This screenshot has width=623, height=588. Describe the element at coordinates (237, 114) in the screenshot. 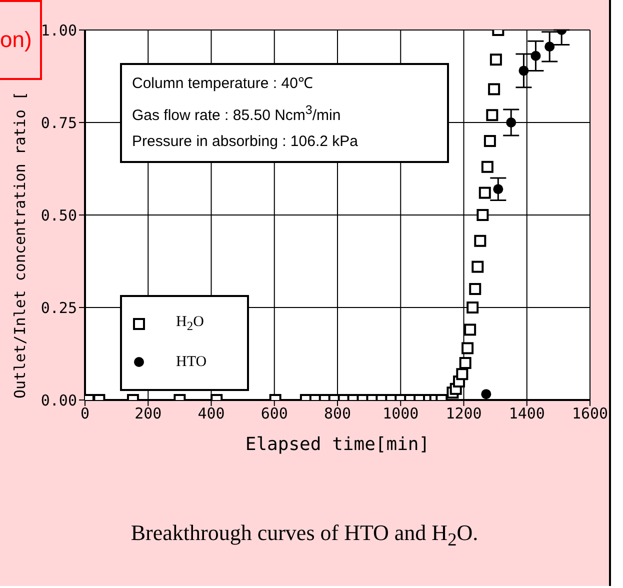

I see `annotation: Gas flow rate : 85.50 Ncm$^{3}$/min` at that location.